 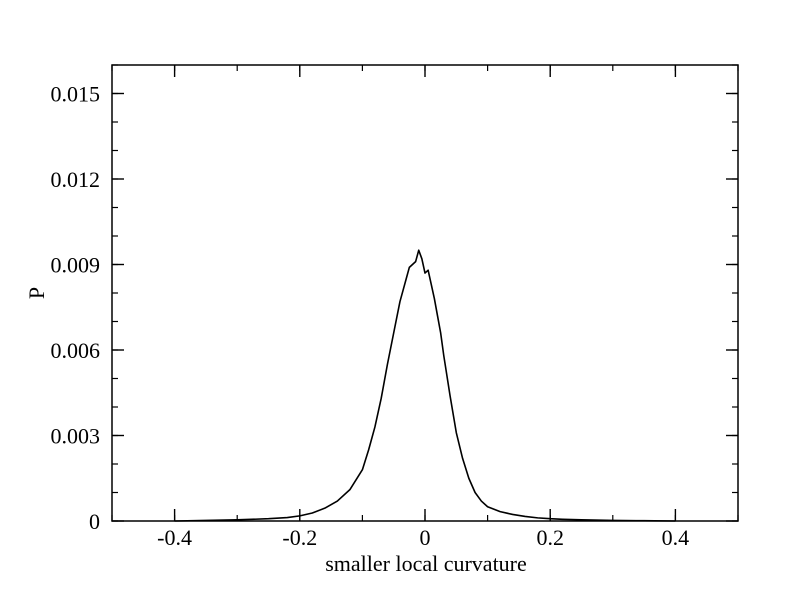 What do you see at coordinates (76, 179) in the screenshot?
I see `y-tick-label: 0.012` at bounding box center [76, 179].